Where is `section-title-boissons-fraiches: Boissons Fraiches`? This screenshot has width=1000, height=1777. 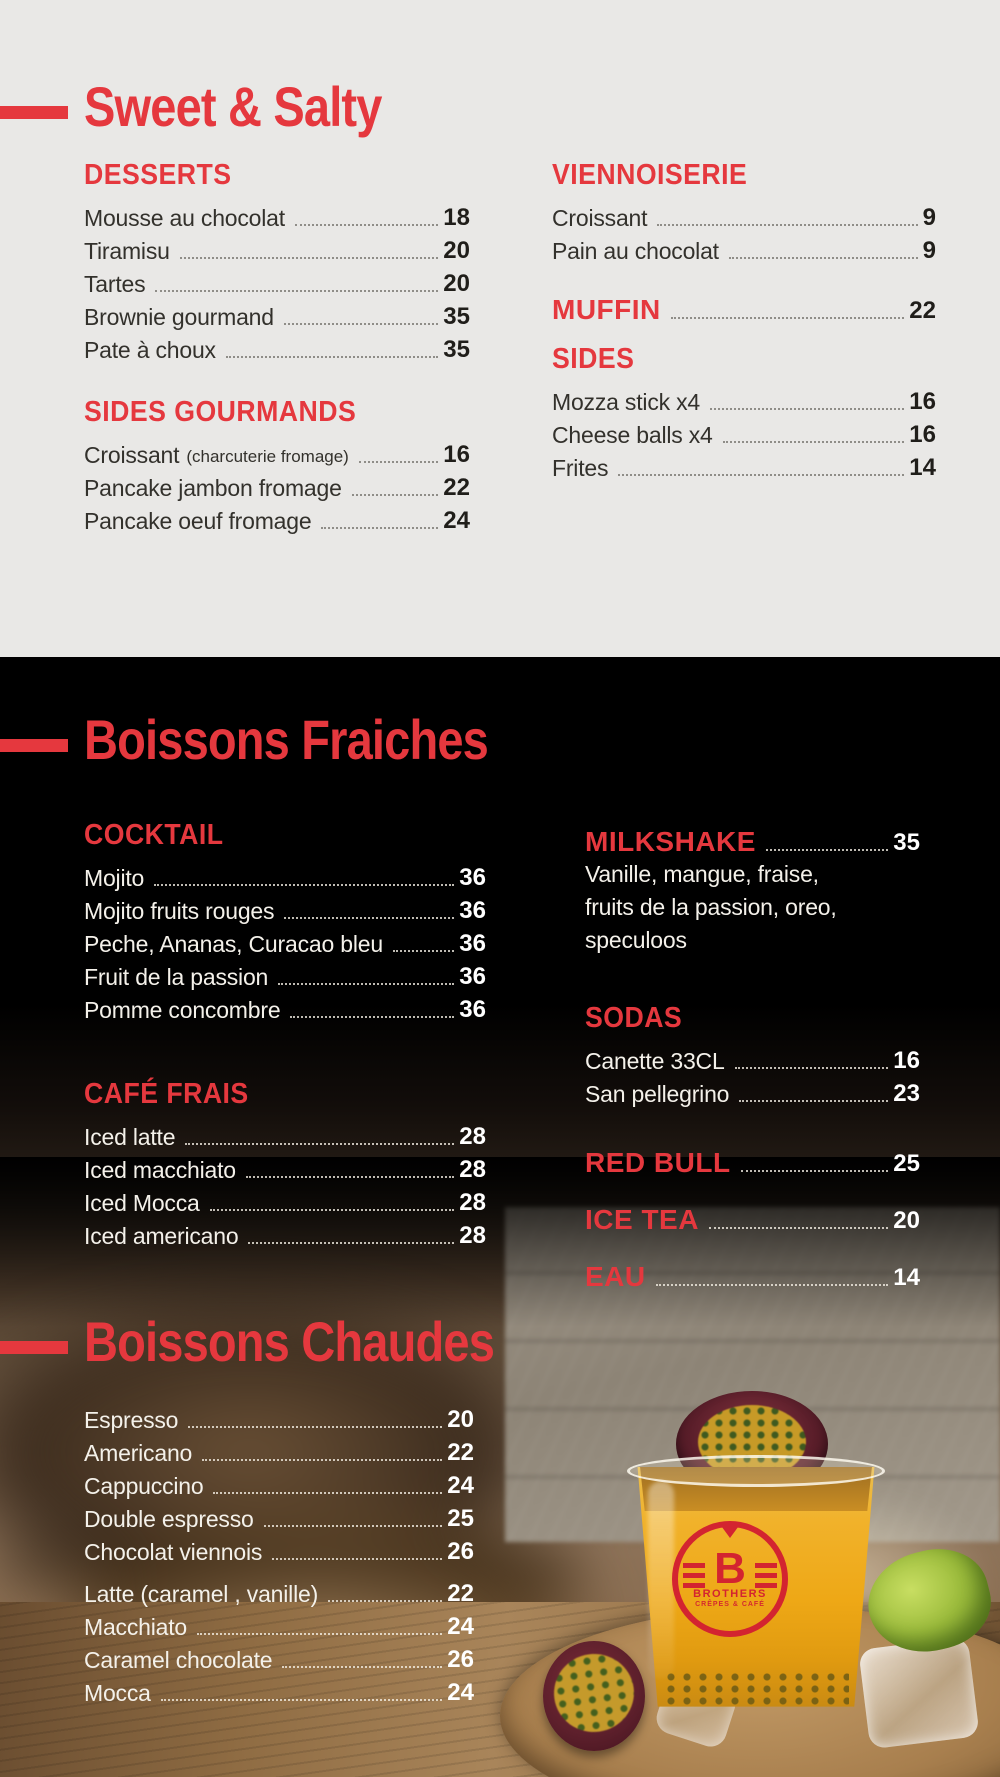 section-title-boissons-fraiches: Boissons Fraiches is located at coordinates (282, 740).